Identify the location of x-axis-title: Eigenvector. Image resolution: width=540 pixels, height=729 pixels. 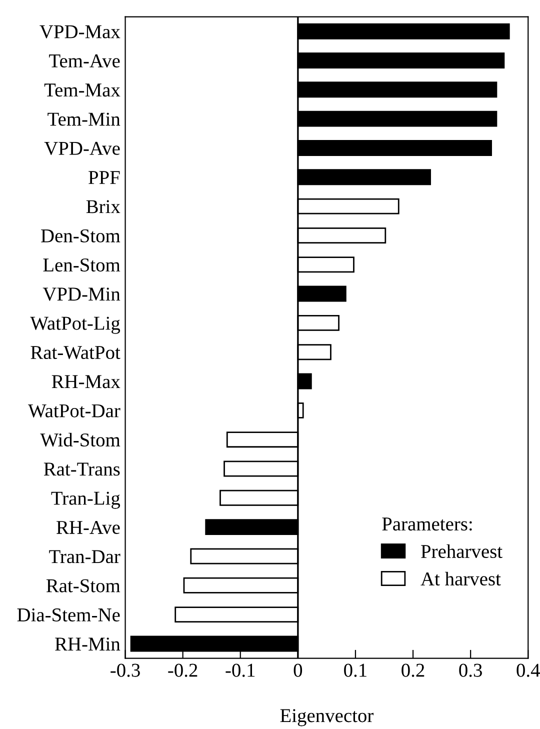
(327, 717).